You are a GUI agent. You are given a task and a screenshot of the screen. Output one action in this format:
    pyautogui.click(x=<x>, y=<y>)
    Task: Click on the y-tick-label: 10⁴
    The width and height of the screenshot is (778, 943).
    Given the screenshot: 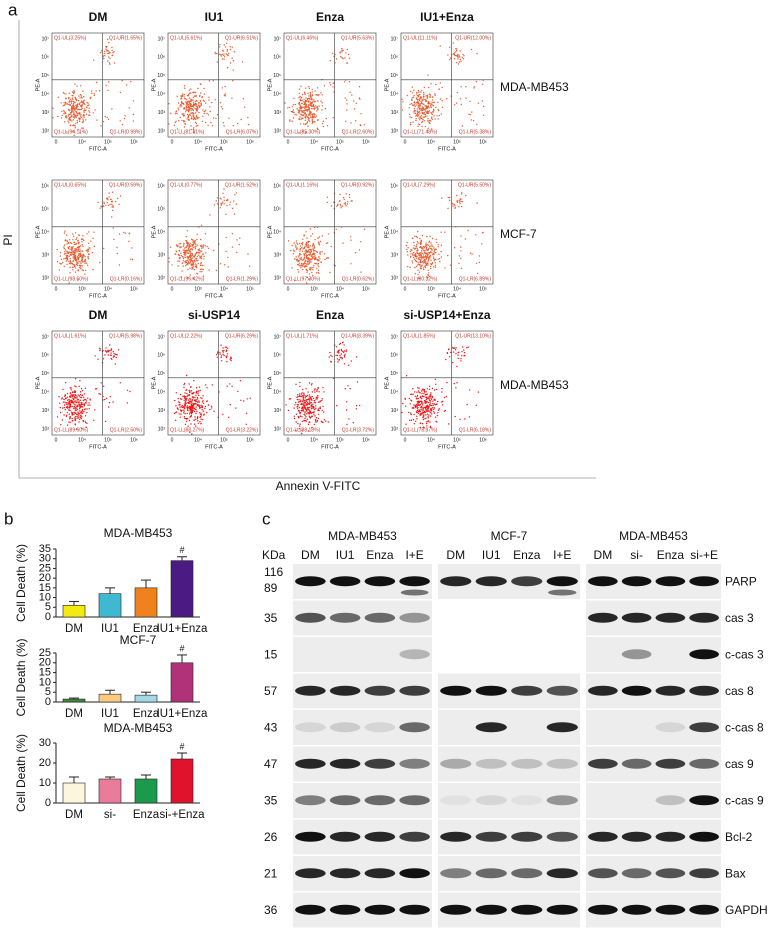 What is the action you would take?
    pyautogui.click(x=277, y=95)
    